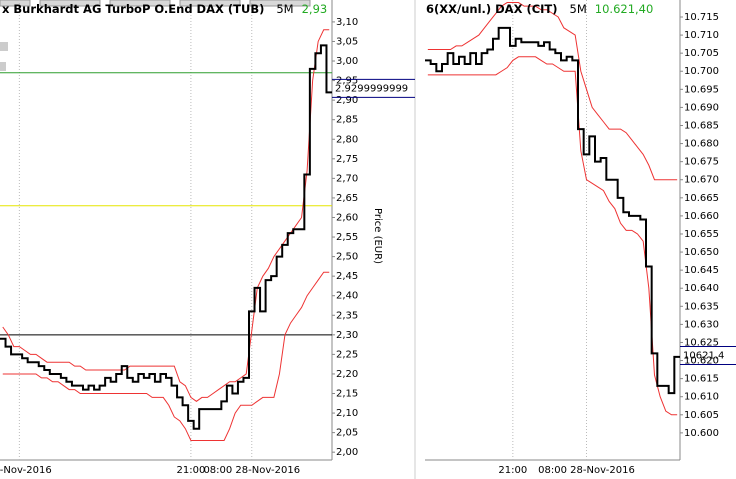  I want to click on y-tick-label: 2,10, so click(347, 413).